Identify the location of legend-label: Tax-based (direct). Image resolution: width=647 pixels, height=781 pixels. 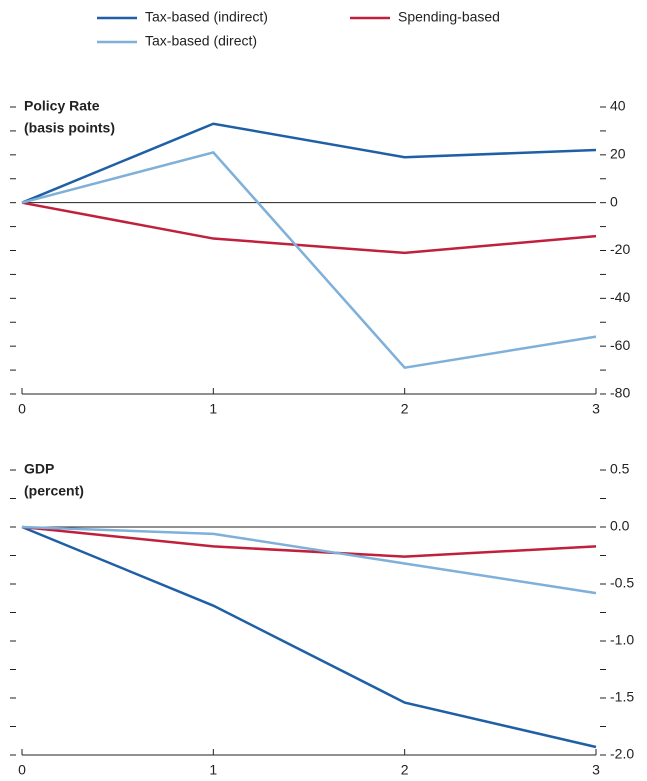
(201, 41).